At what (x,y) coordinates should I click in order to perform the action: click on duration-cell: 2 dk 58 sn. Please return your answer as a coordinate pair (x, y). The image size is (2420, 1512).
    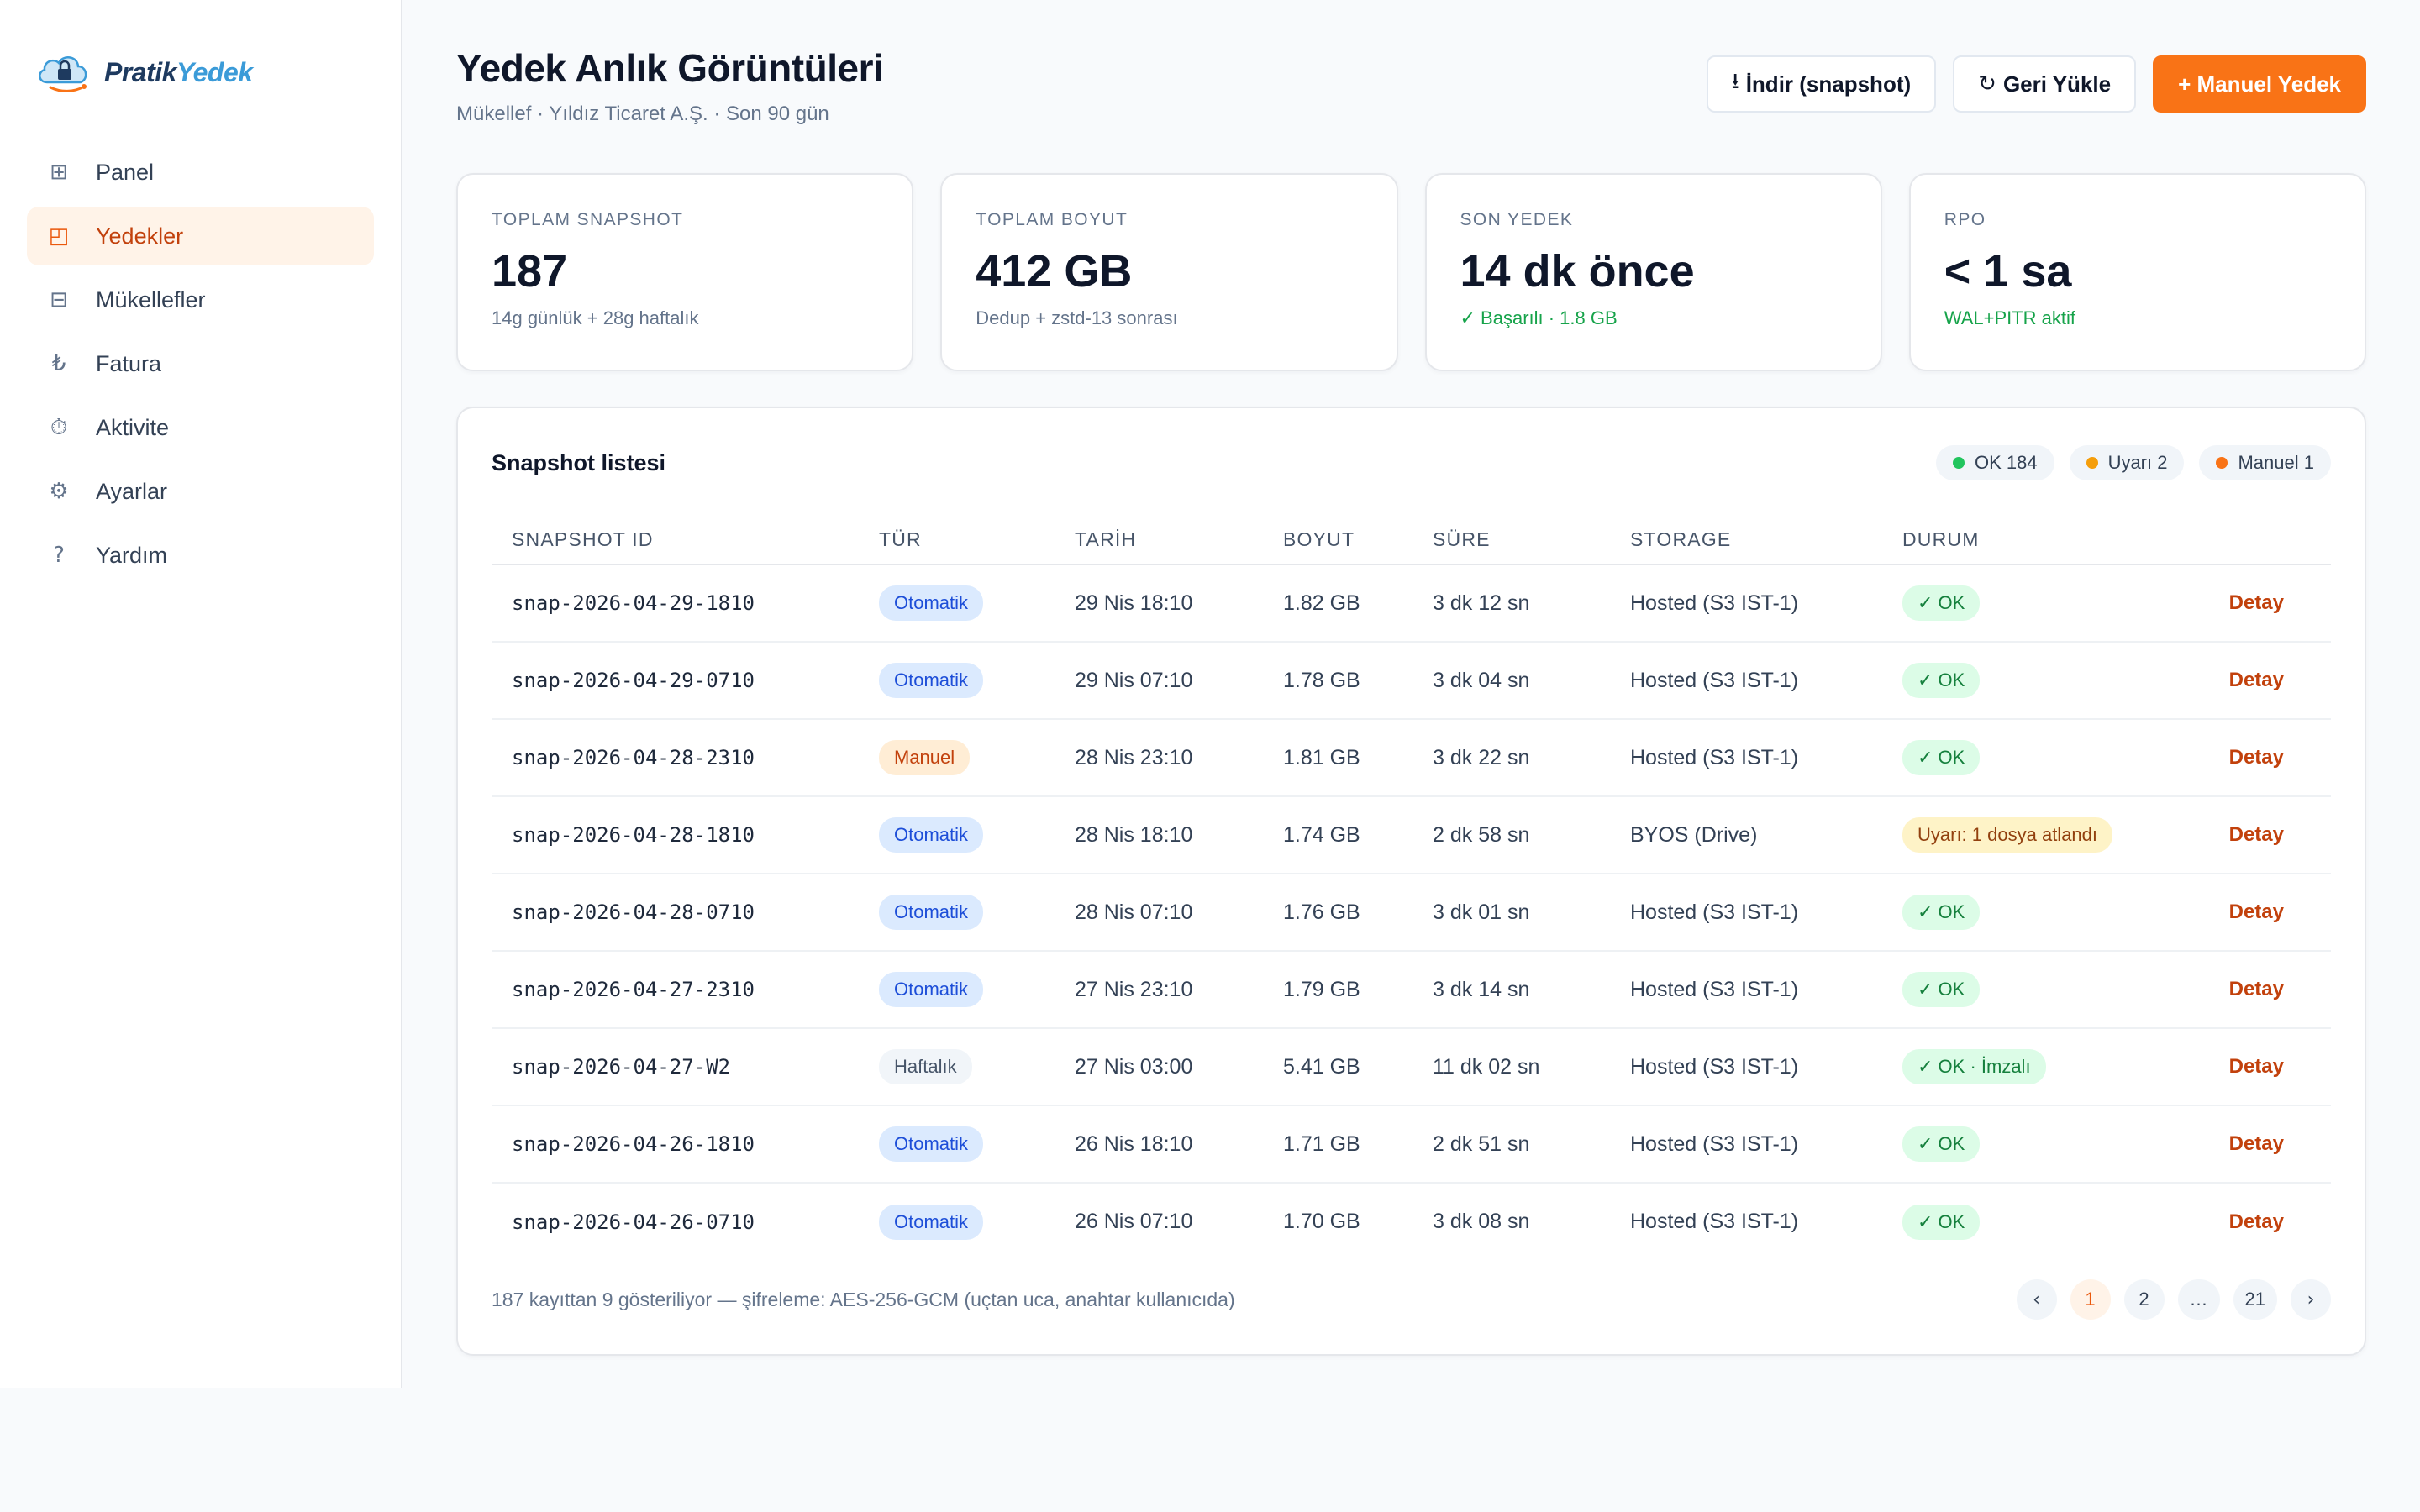
    Looking at the image, I should click on (1511, 835).